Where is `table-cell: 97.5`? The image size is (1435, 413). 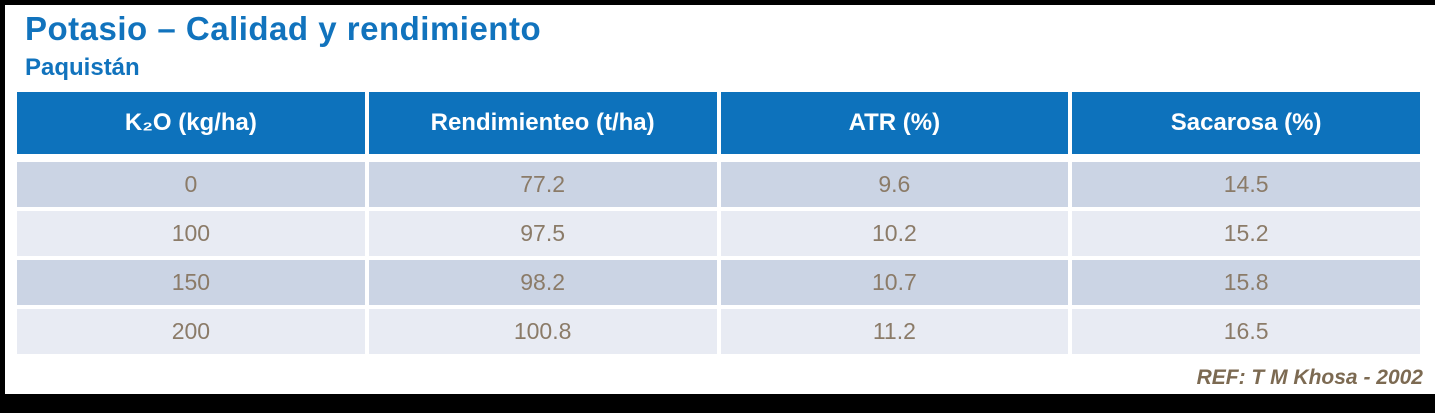 table-cell: 97.5 is located at coordinates (542, 233).